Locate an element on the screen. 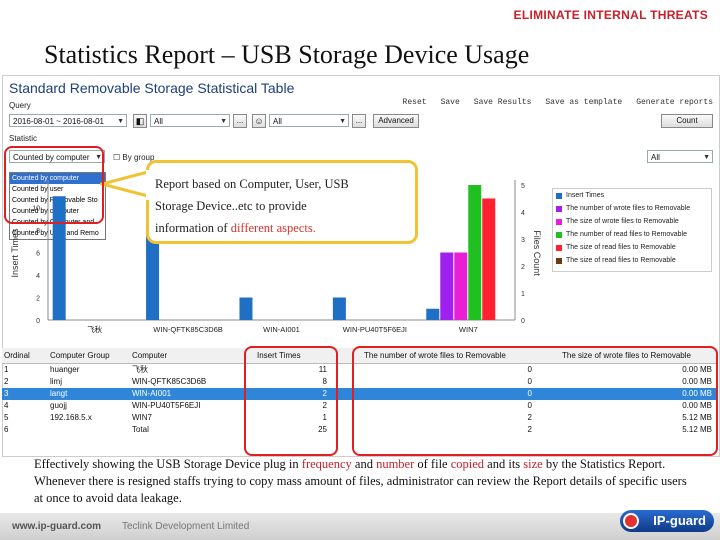 The height and width of the screenshot is (540, 720). filter-select: All ▼ is located at coordinates (680, 156).